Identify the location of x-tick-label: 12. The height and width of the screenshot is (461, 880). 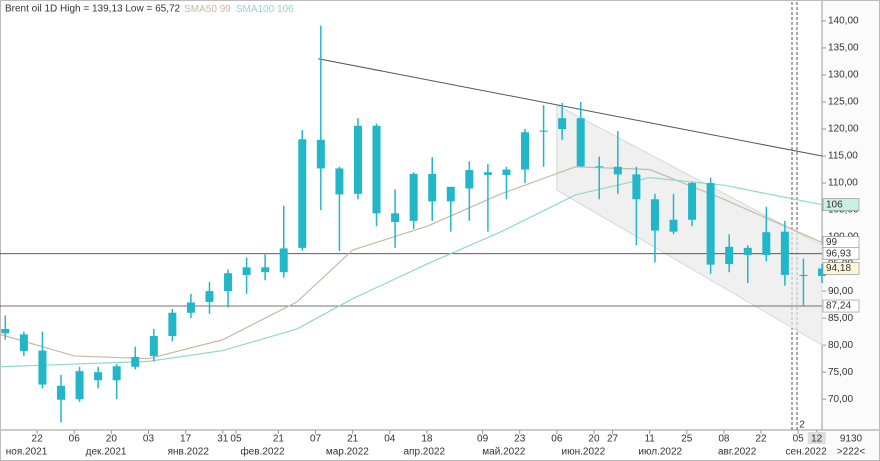
(817, 439).